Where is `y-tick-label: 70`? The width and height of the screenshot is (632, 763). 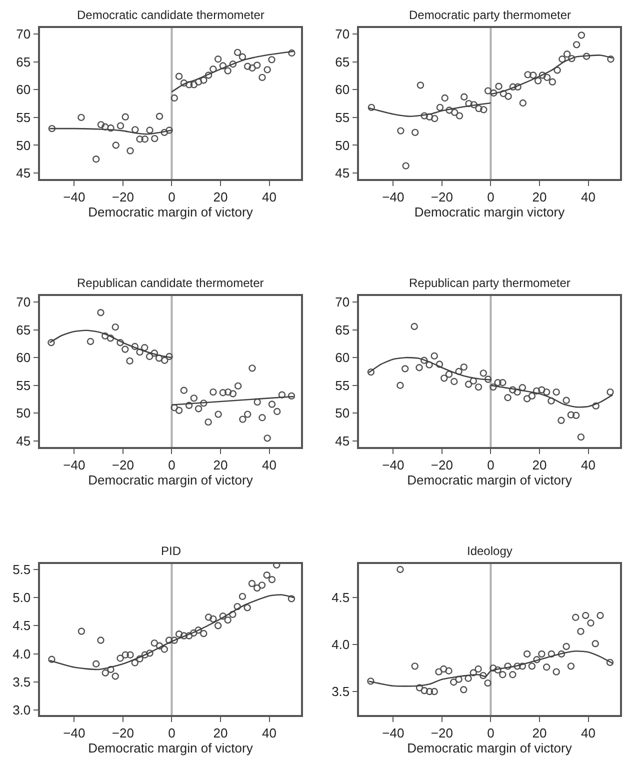
y-tick-label: 70 is located at coordinates (23, 34).